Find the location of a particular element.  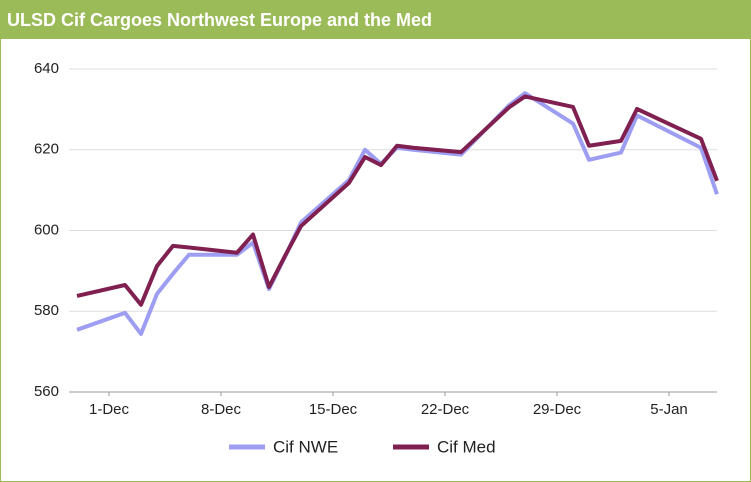

y-tick-label: 580 is located at coordinates (46, 310).